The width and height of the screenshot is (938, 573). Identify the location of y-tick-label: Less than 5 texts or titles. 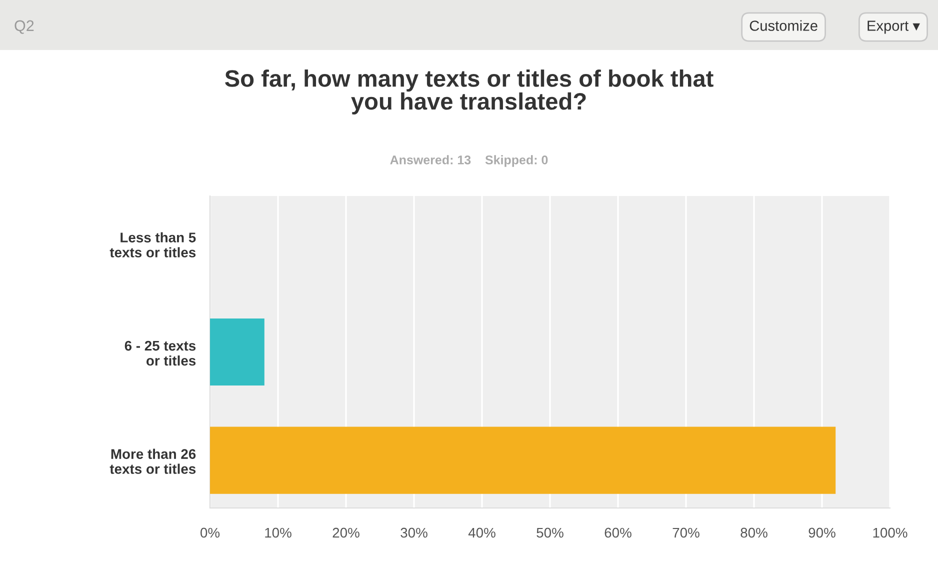
(153, 245).